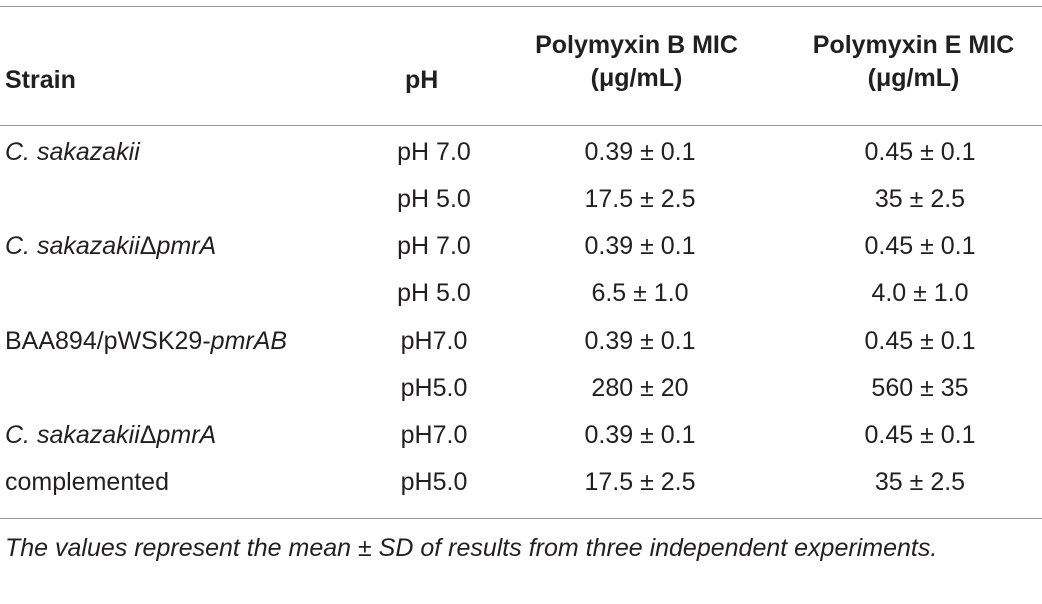  What do you see at coordinates (72, 152) in the screenshot?
I see `table-row-1-strain: C. sakazakii` at bounding box center [72, 152].